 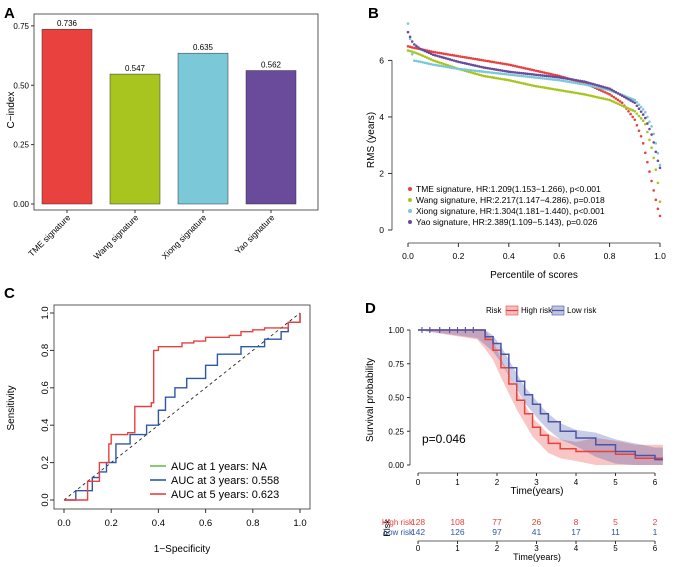 I want to click on panel-b-ylabel: RMS (years), so click(x=371, y=140).